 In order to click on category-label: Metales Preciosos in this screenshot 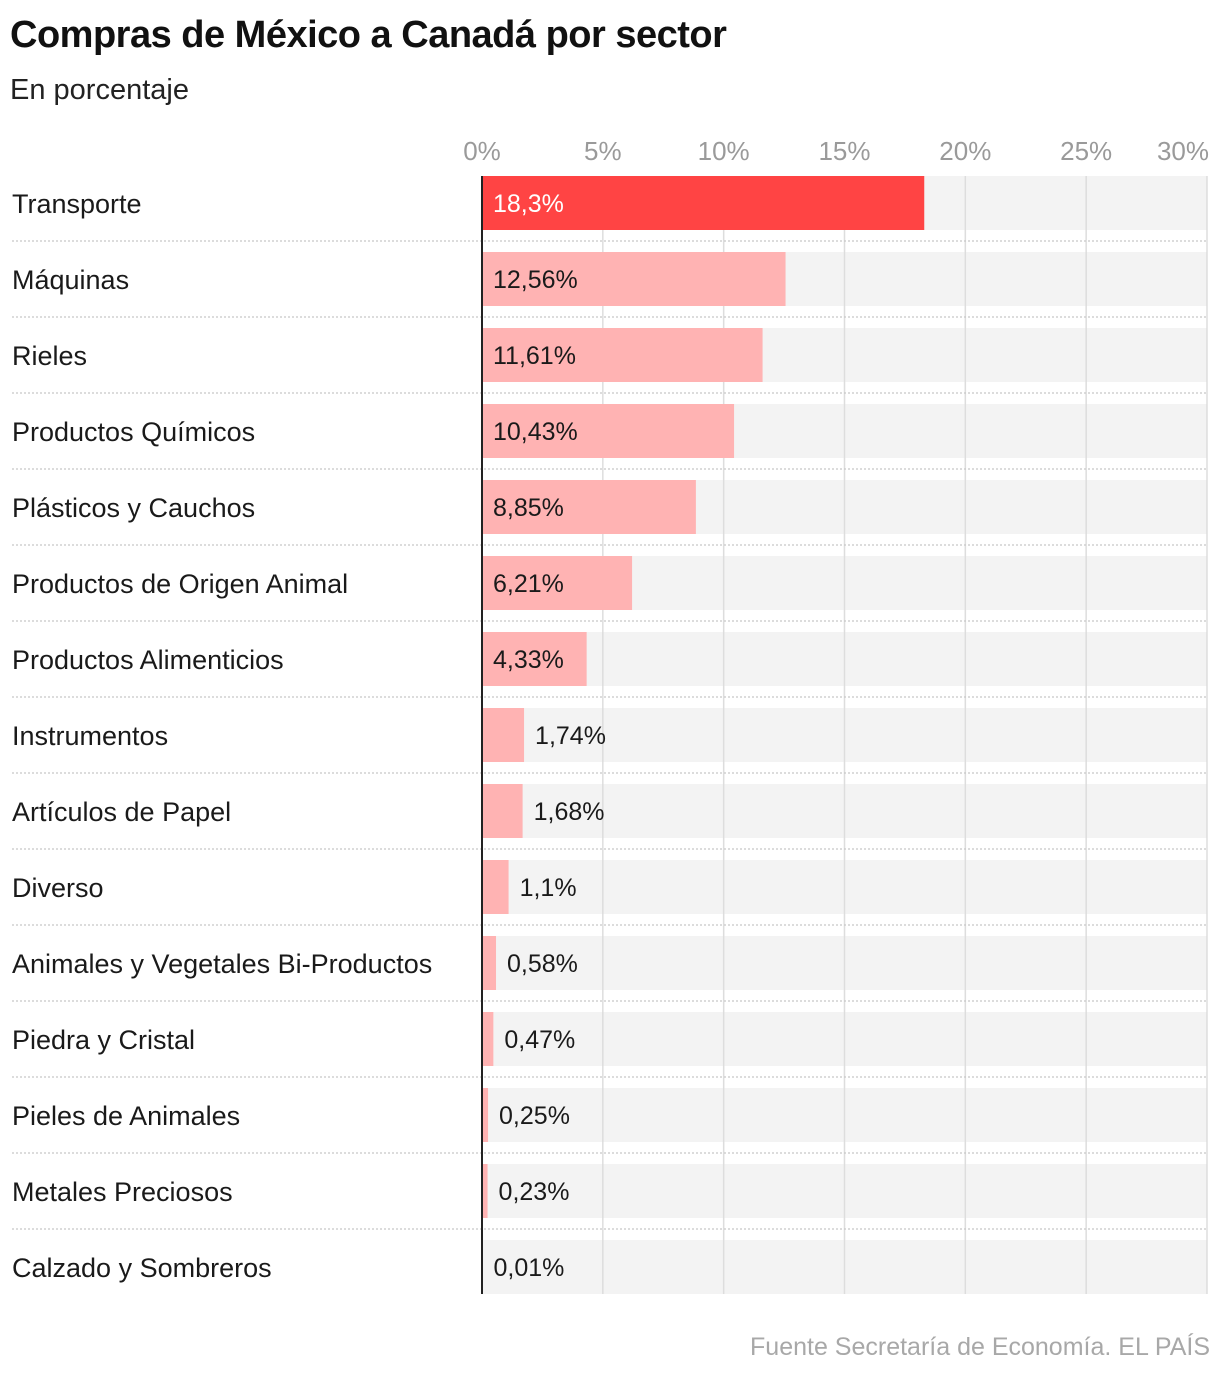, I will do `click(122, 1192)`.